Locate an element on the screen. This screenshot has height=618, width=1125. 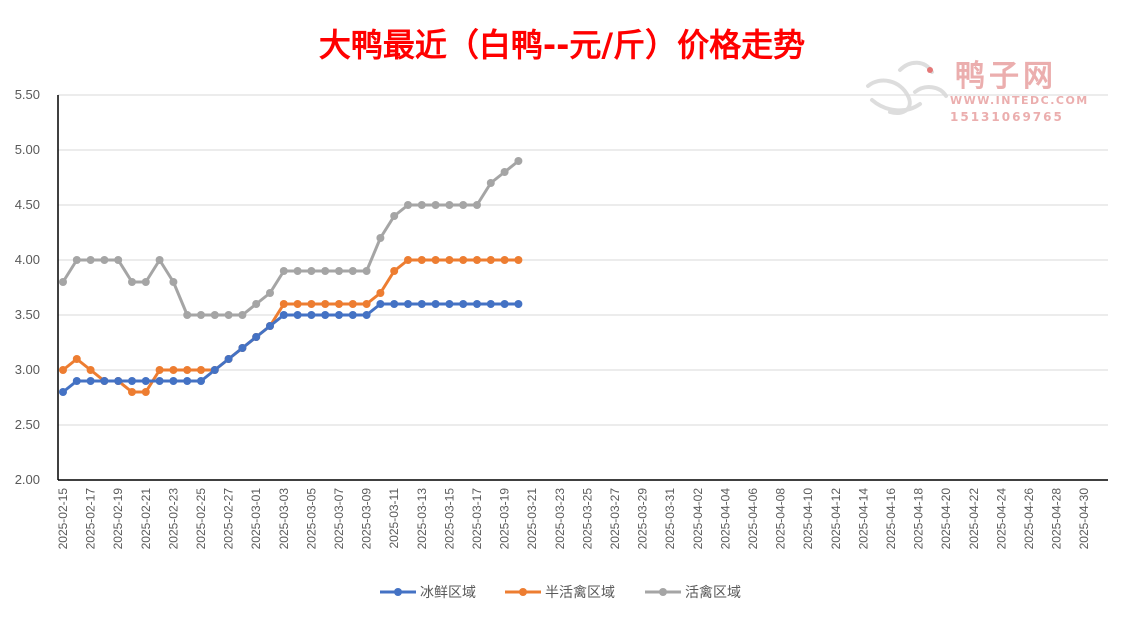
series-活禽区域 is located at coordinates (291, 238).